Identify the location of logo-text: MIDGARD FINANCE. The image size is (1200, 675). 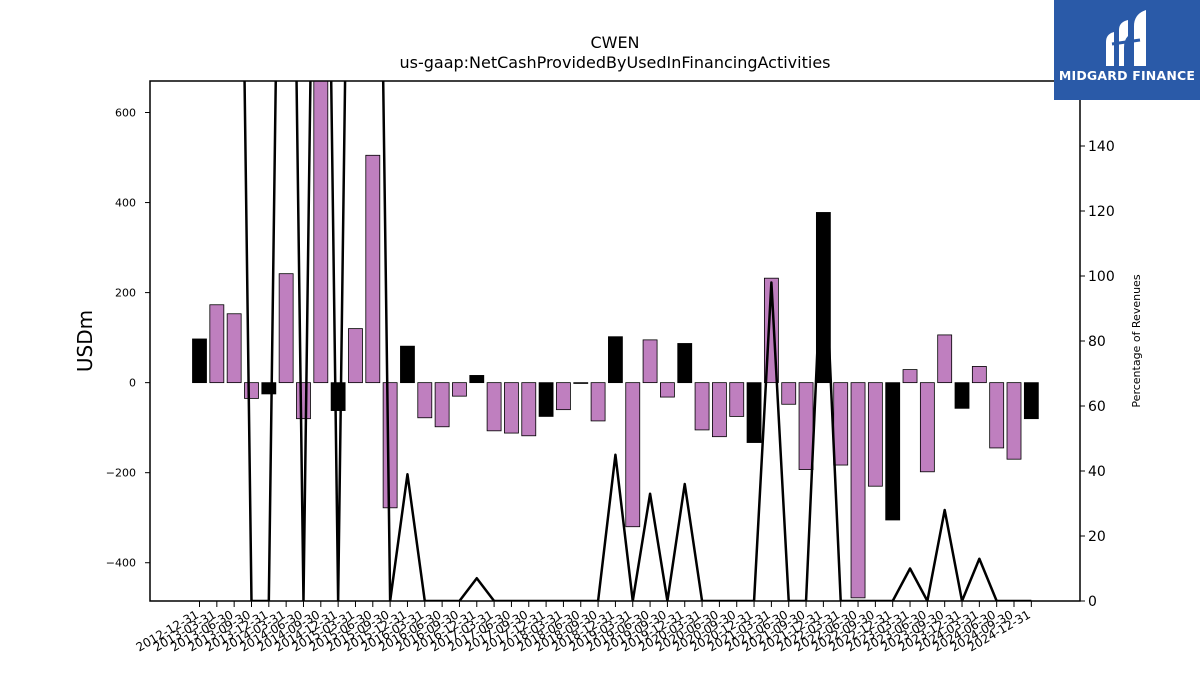
(1127, 75).